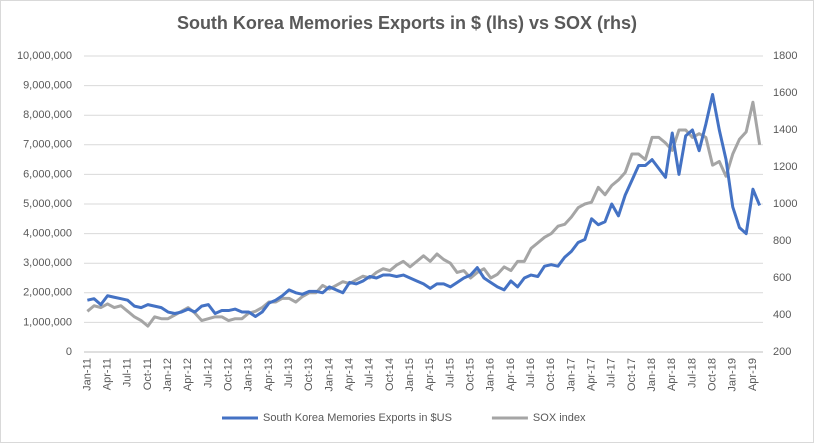  I want to click on x-tick-label: Jan-14, so click(329, 375).